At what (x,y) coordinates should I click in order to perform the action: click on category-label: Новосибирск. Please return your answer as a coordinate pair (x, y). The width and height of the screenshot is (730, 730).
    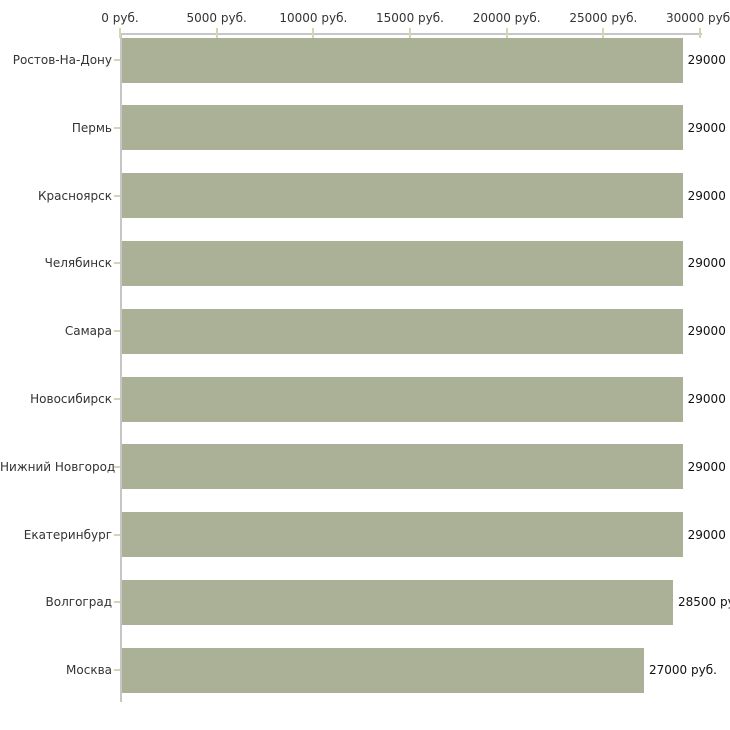
    Looking at the image, I should click on (71, 399).